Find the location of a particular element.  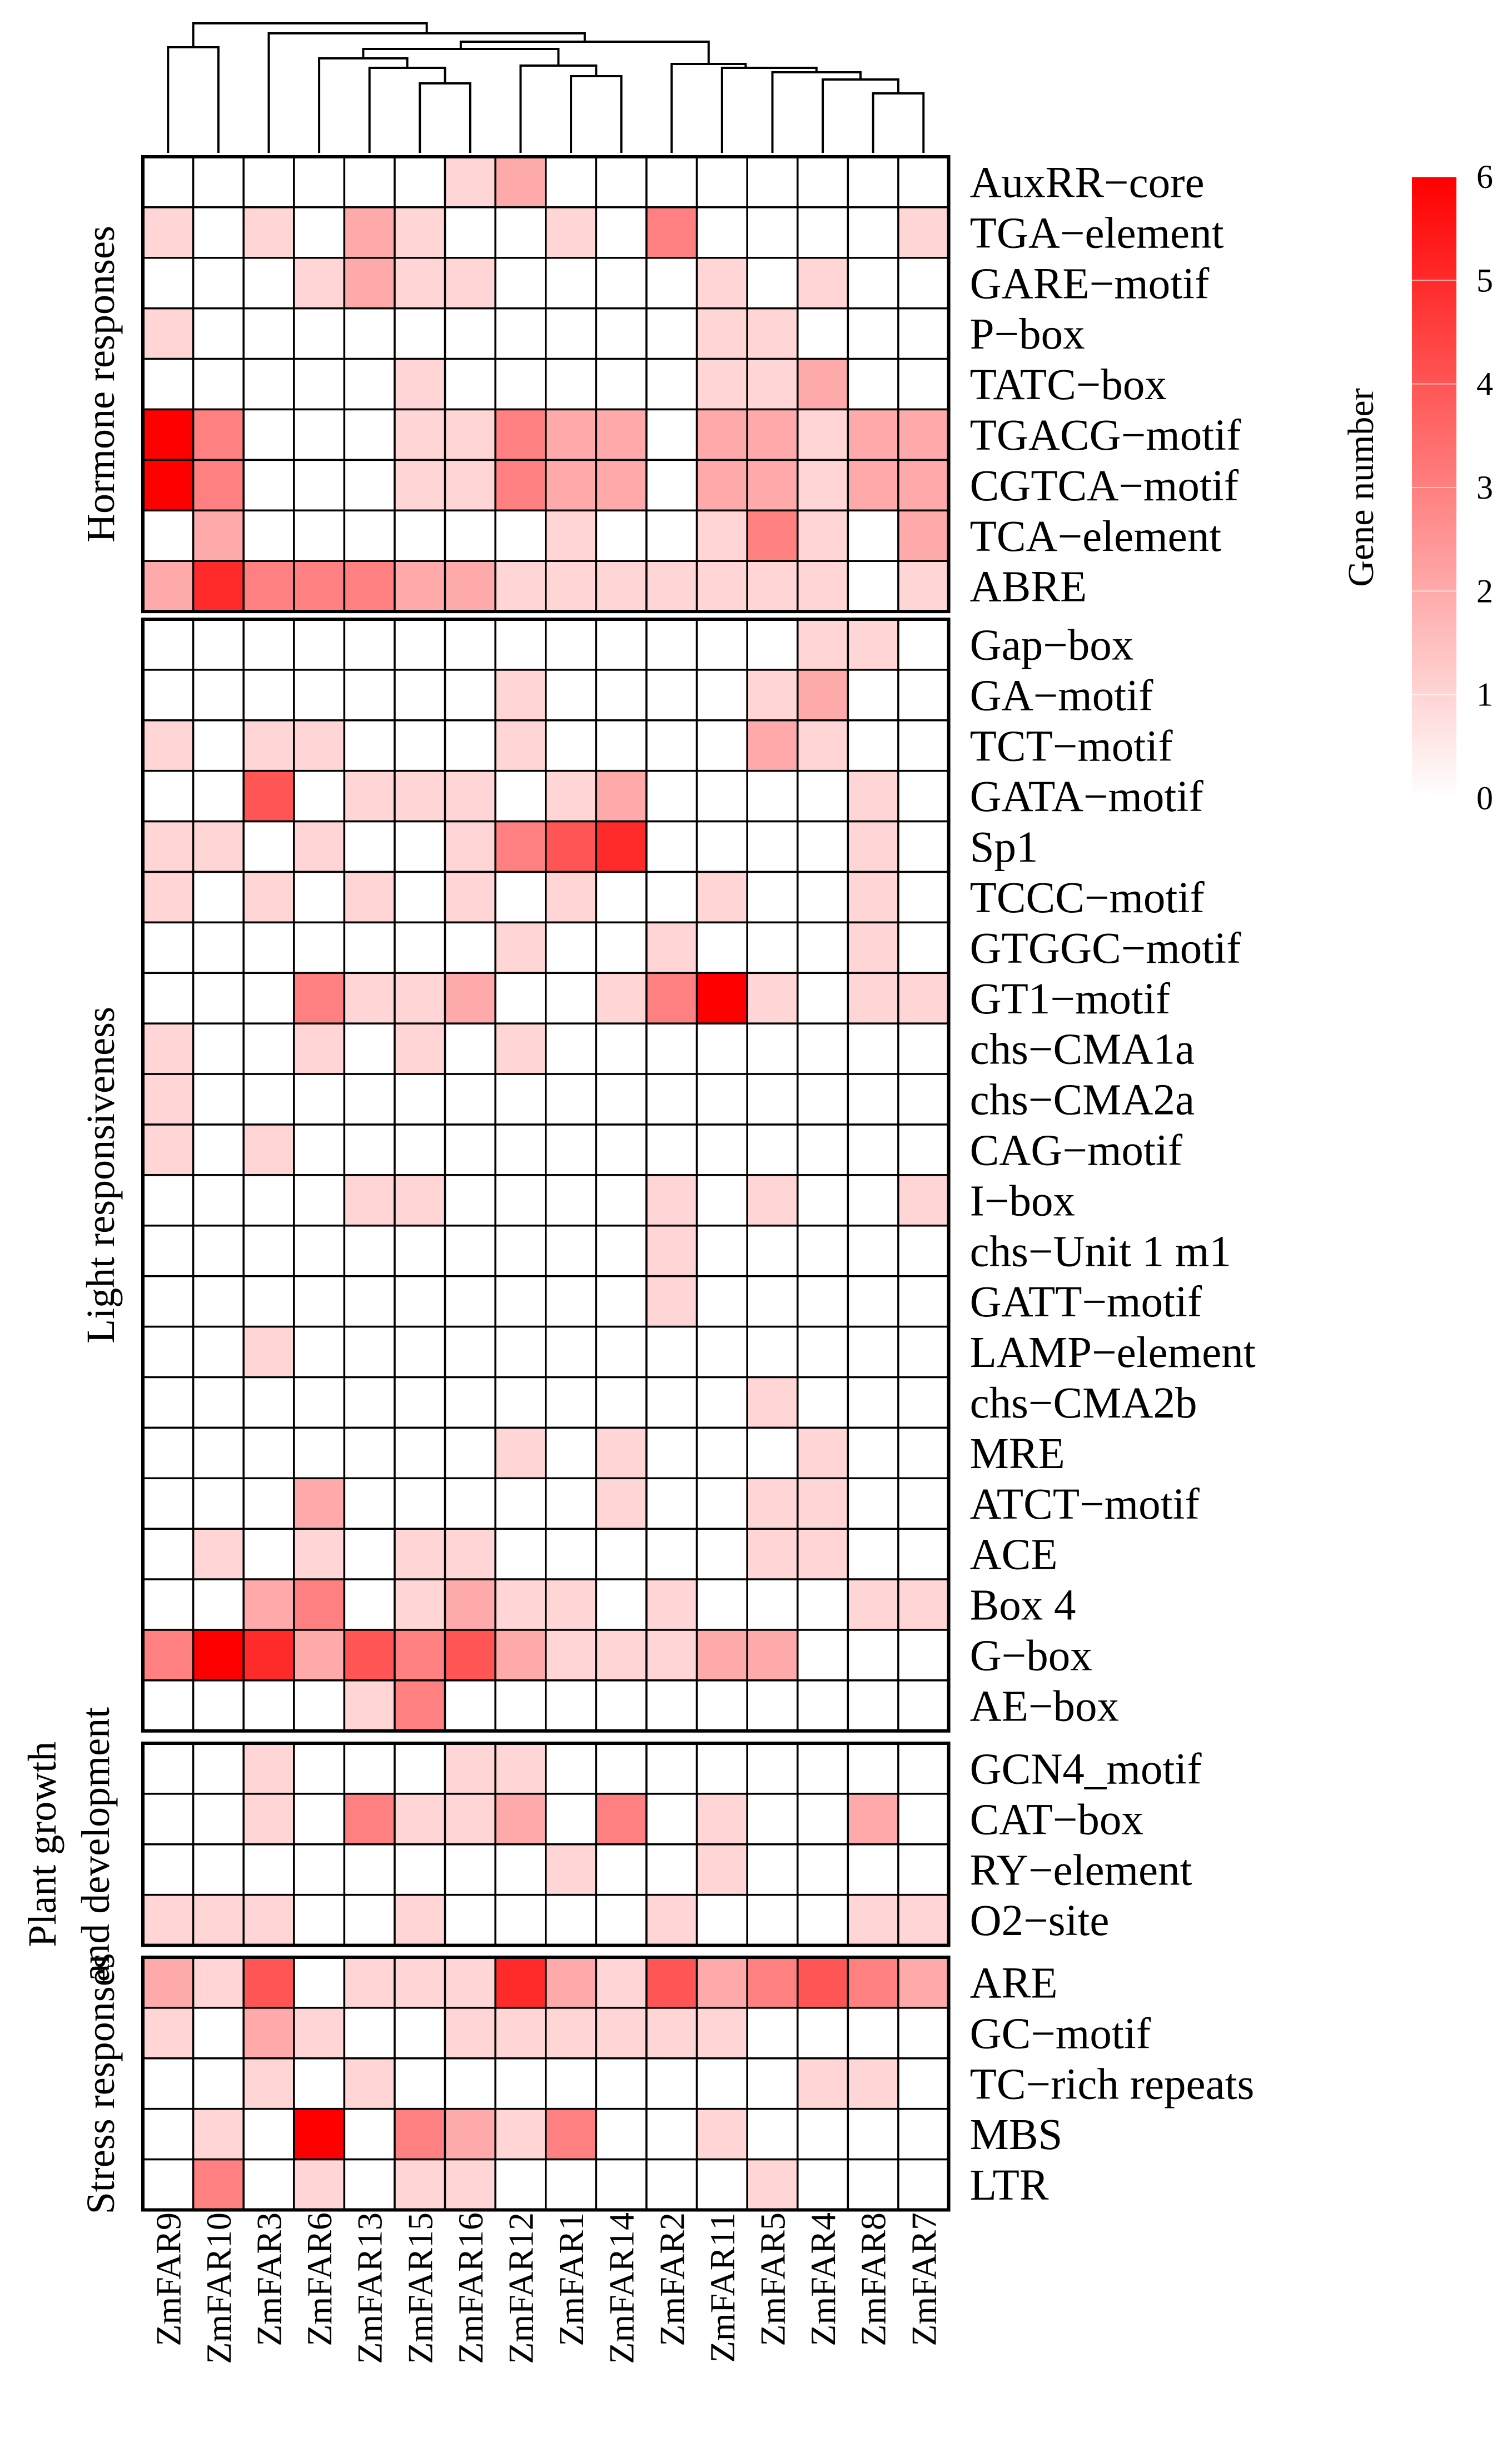

column-label: ZmFAR16 is located at coordinates (470, 2288).